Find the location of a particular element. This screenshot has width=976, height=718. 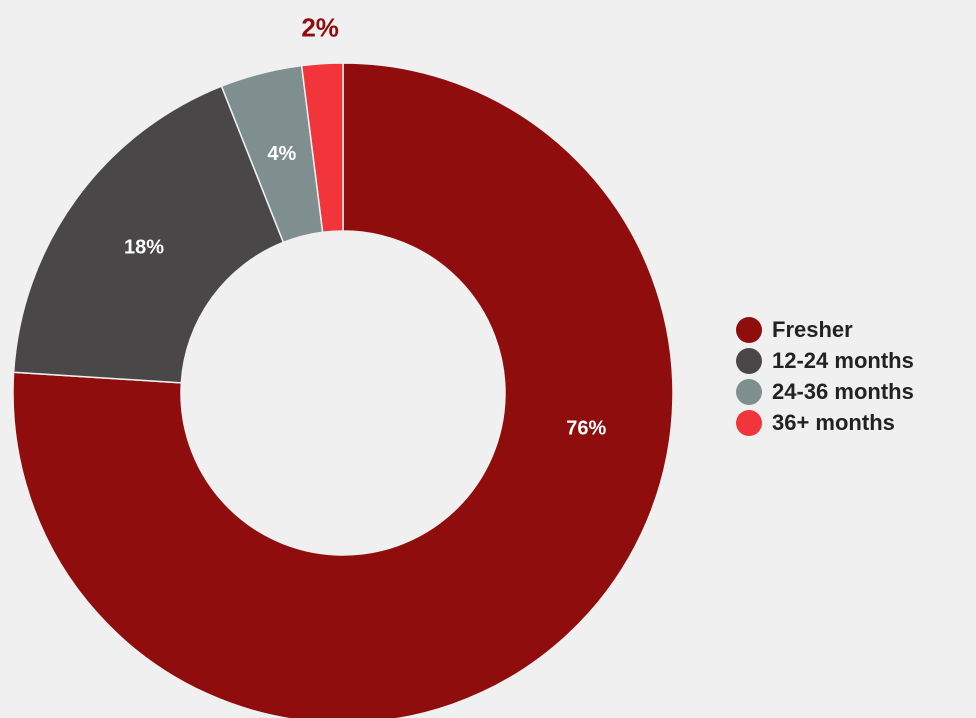

legend-item-fresher: Fresher is located at coordinates (825, 329).